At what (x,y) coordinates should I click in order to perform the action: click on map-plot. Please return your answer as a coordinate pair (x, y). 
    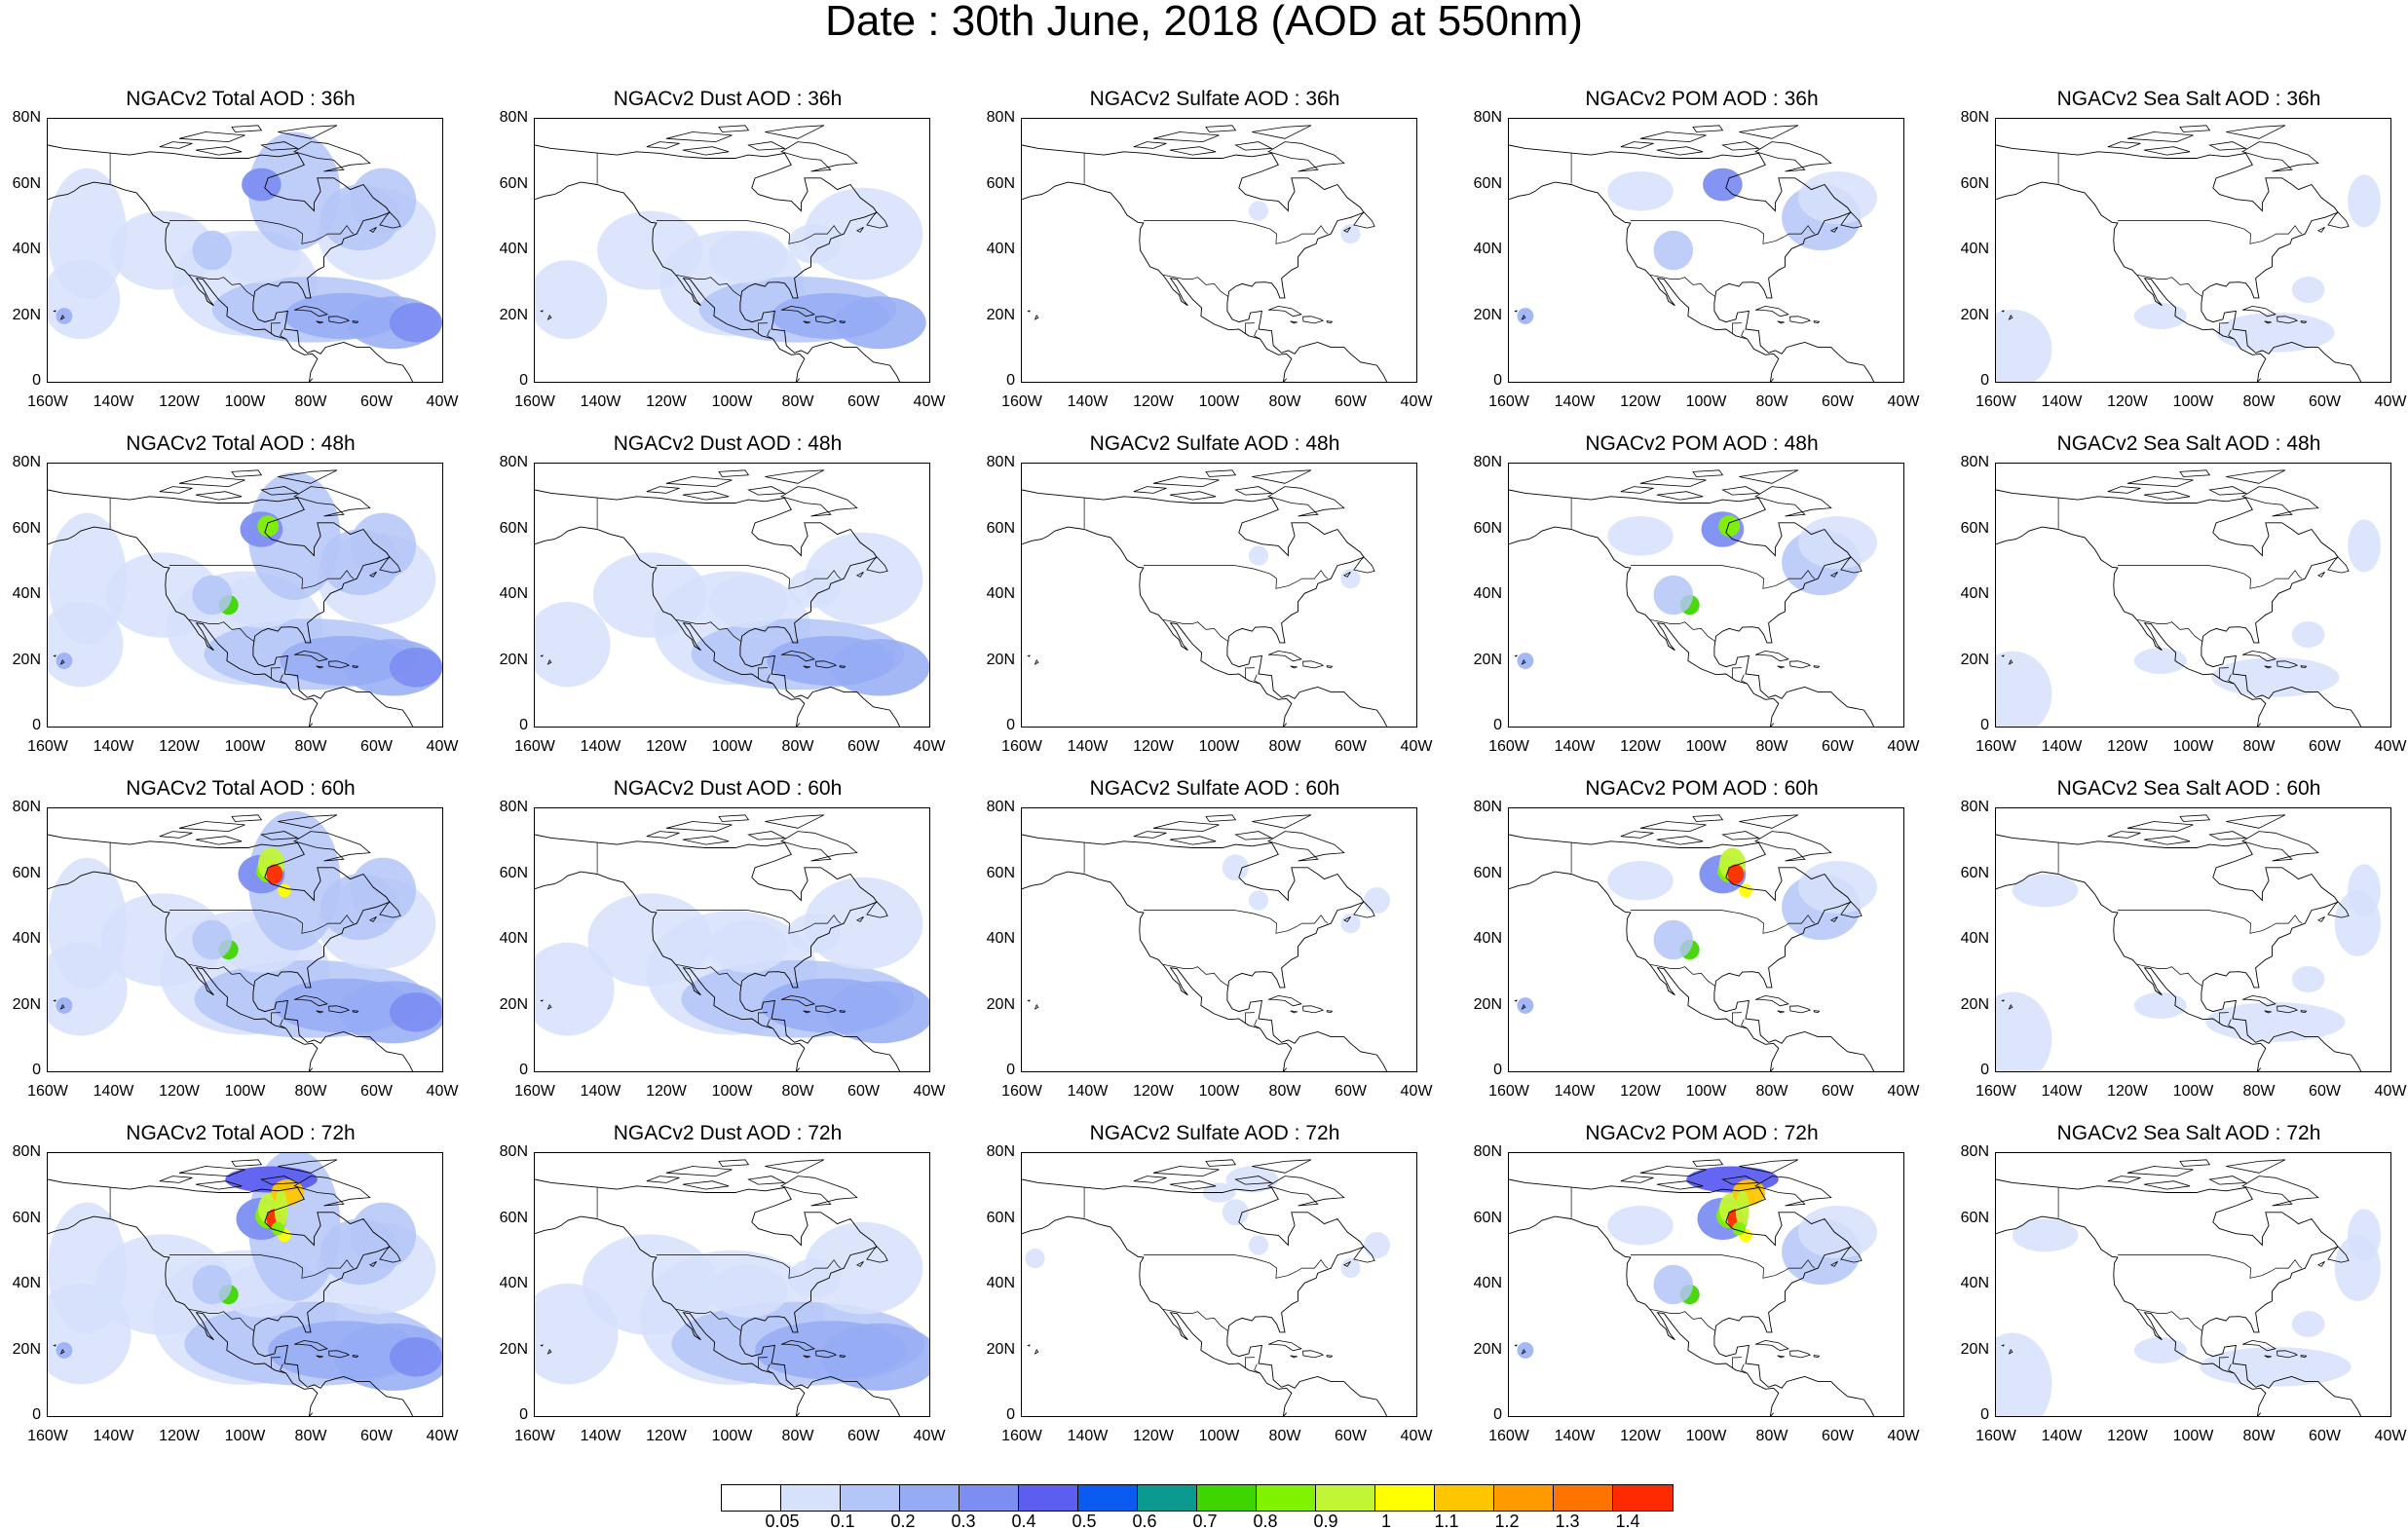
    Looking at the image, I should click on (2193, 1284).